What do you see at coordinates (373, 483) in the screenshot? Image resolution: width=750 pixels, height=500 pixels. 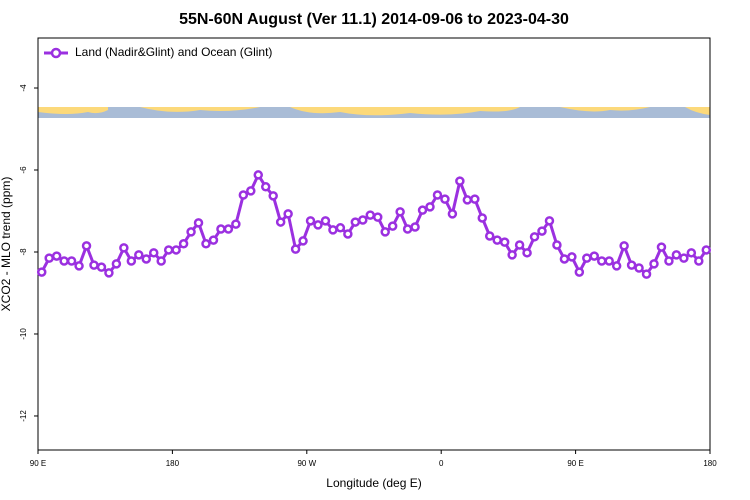 I see `x-axis-label: Longitude (deg E)` at bounding box center [373, 483].